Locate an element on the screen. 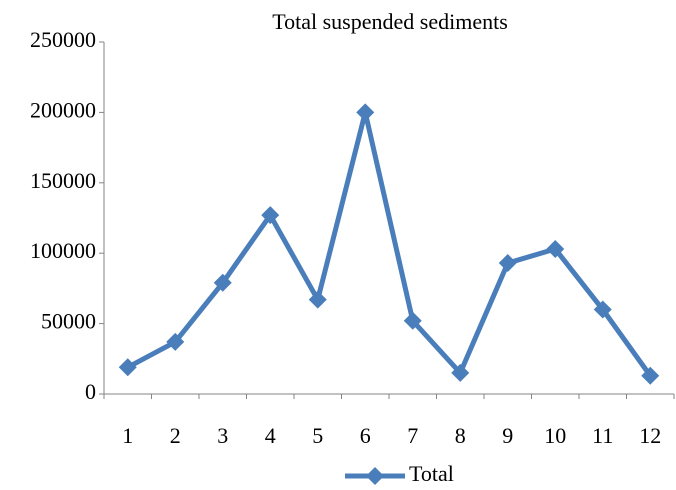 Image resolution: width=676 pixels, height=490 pixels. x-tick-label: 4 is located at coordinates (270, 435).